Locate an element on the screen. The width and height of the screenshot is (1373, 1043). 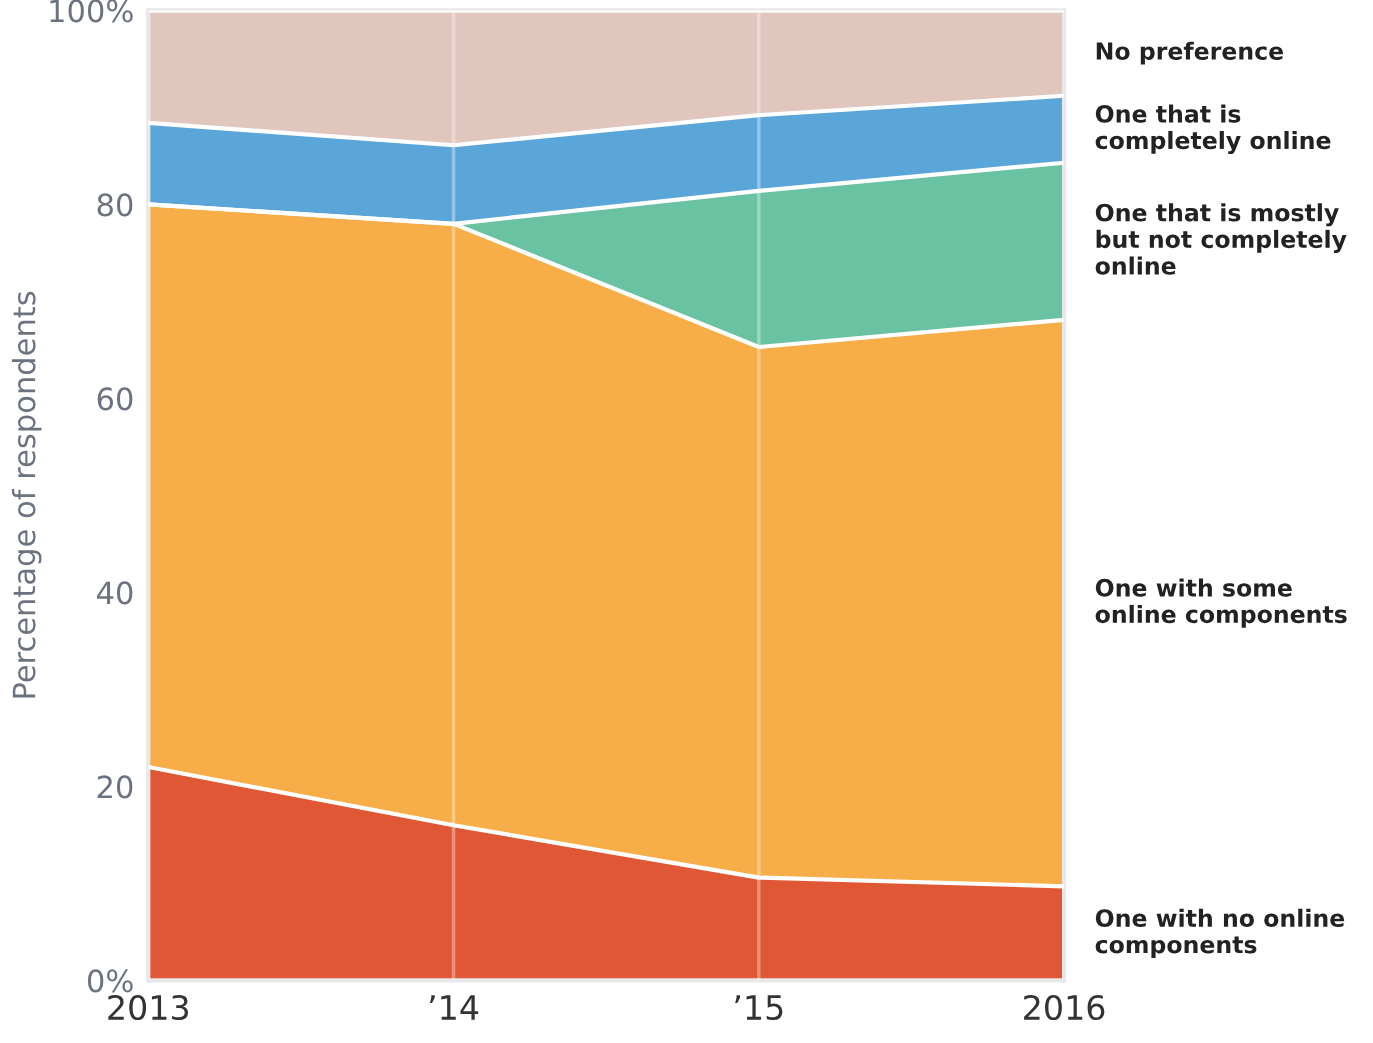
x-tick-label: ’15 is located at coordinates (759, 1008).